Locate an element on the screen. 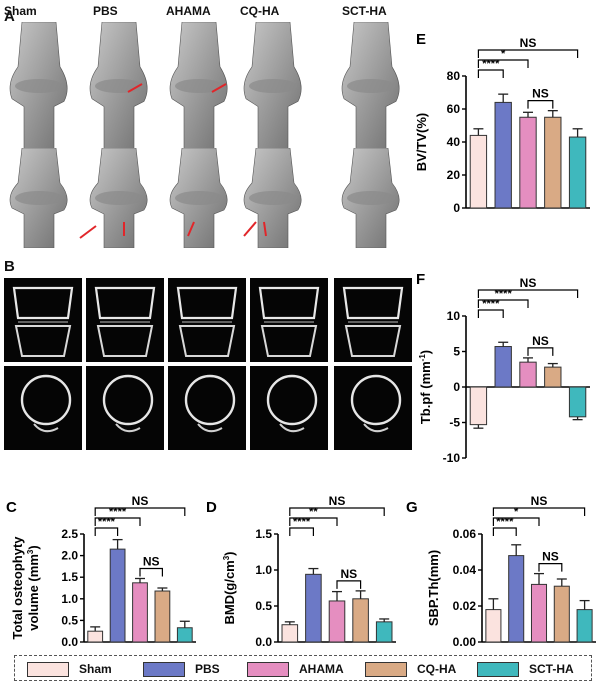 Image resolution: width=600 pixels, height=689 pixels. y-tick-label: 60 is located at coordinates (454, 109).